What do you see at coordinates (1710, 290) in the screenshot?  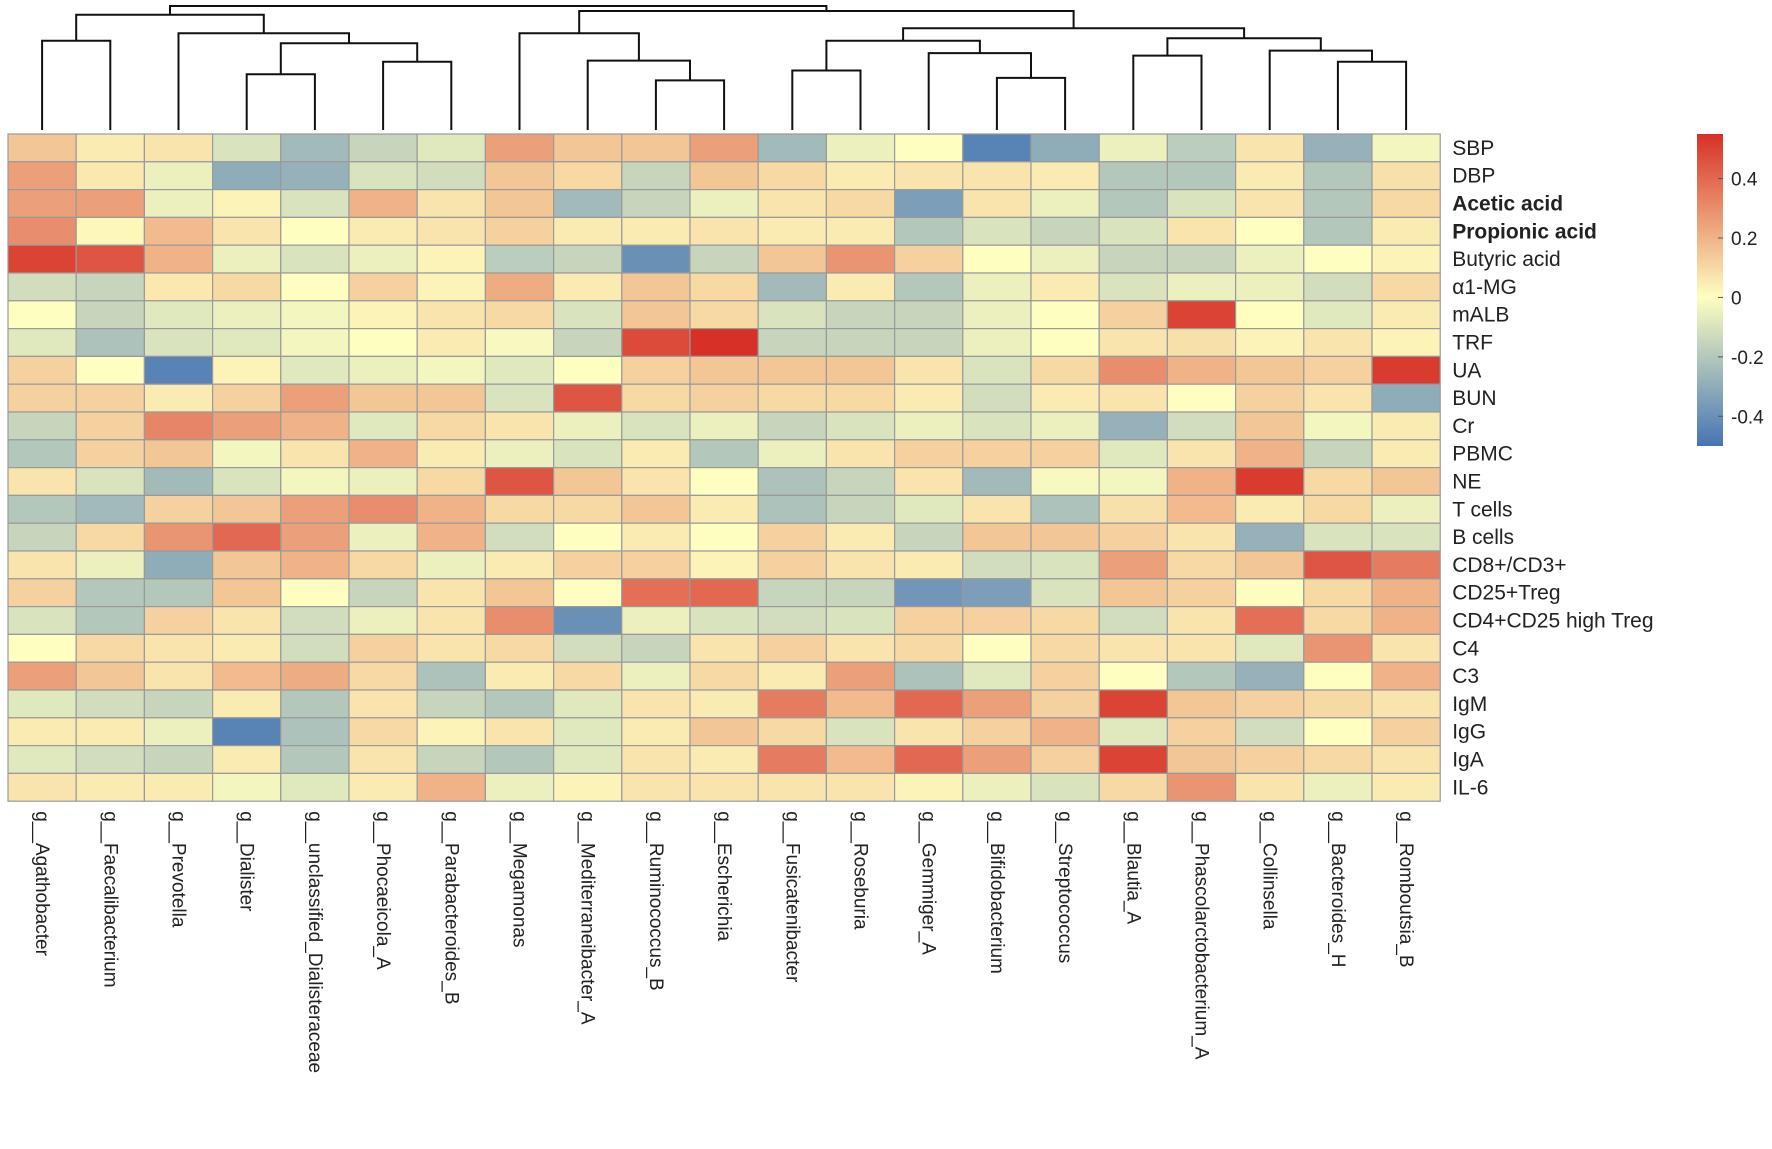 I see `color-legend-bar` at bounding box center [1710, 290].